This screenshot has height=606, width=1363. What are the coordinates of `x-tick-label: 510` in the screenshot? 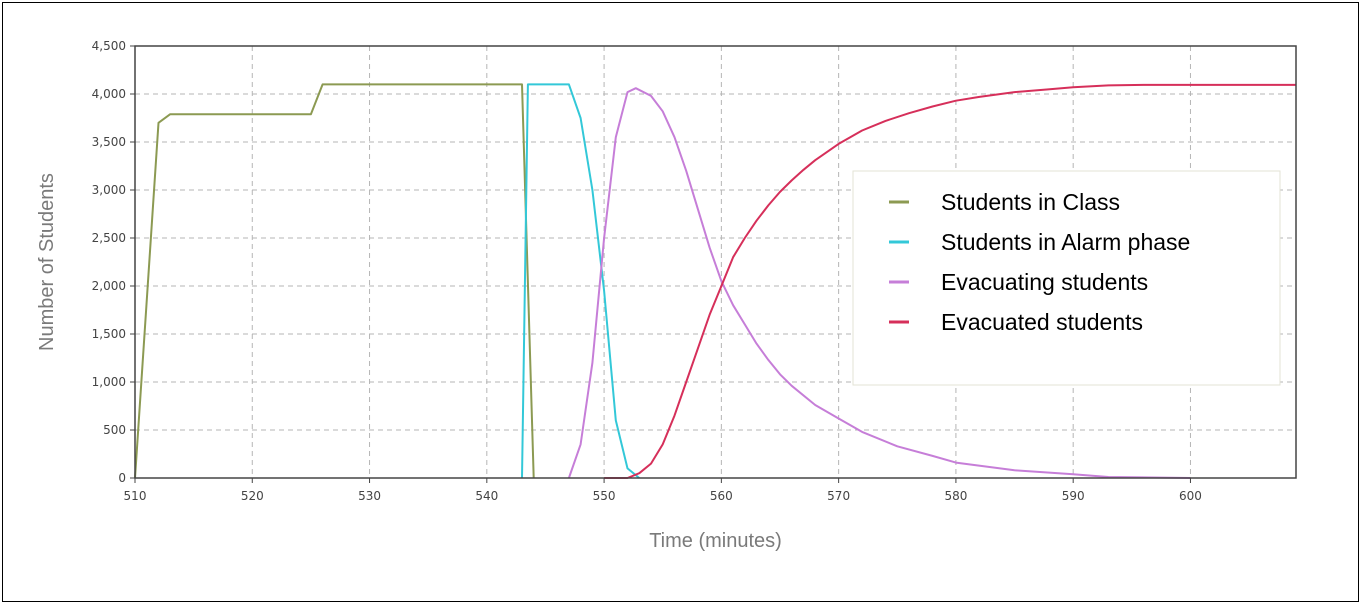 It's located at (135, 496).